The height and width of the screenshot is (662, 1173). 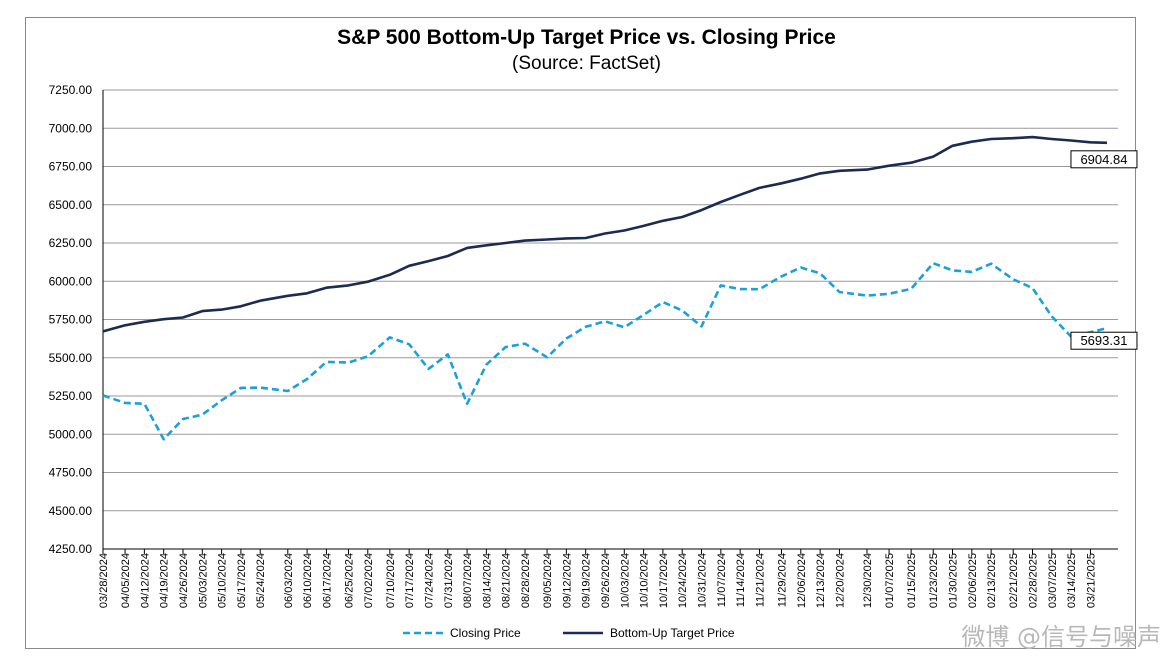 I want to click on closing-price-last-label: 5693.31, so click(x=1103, y=340).